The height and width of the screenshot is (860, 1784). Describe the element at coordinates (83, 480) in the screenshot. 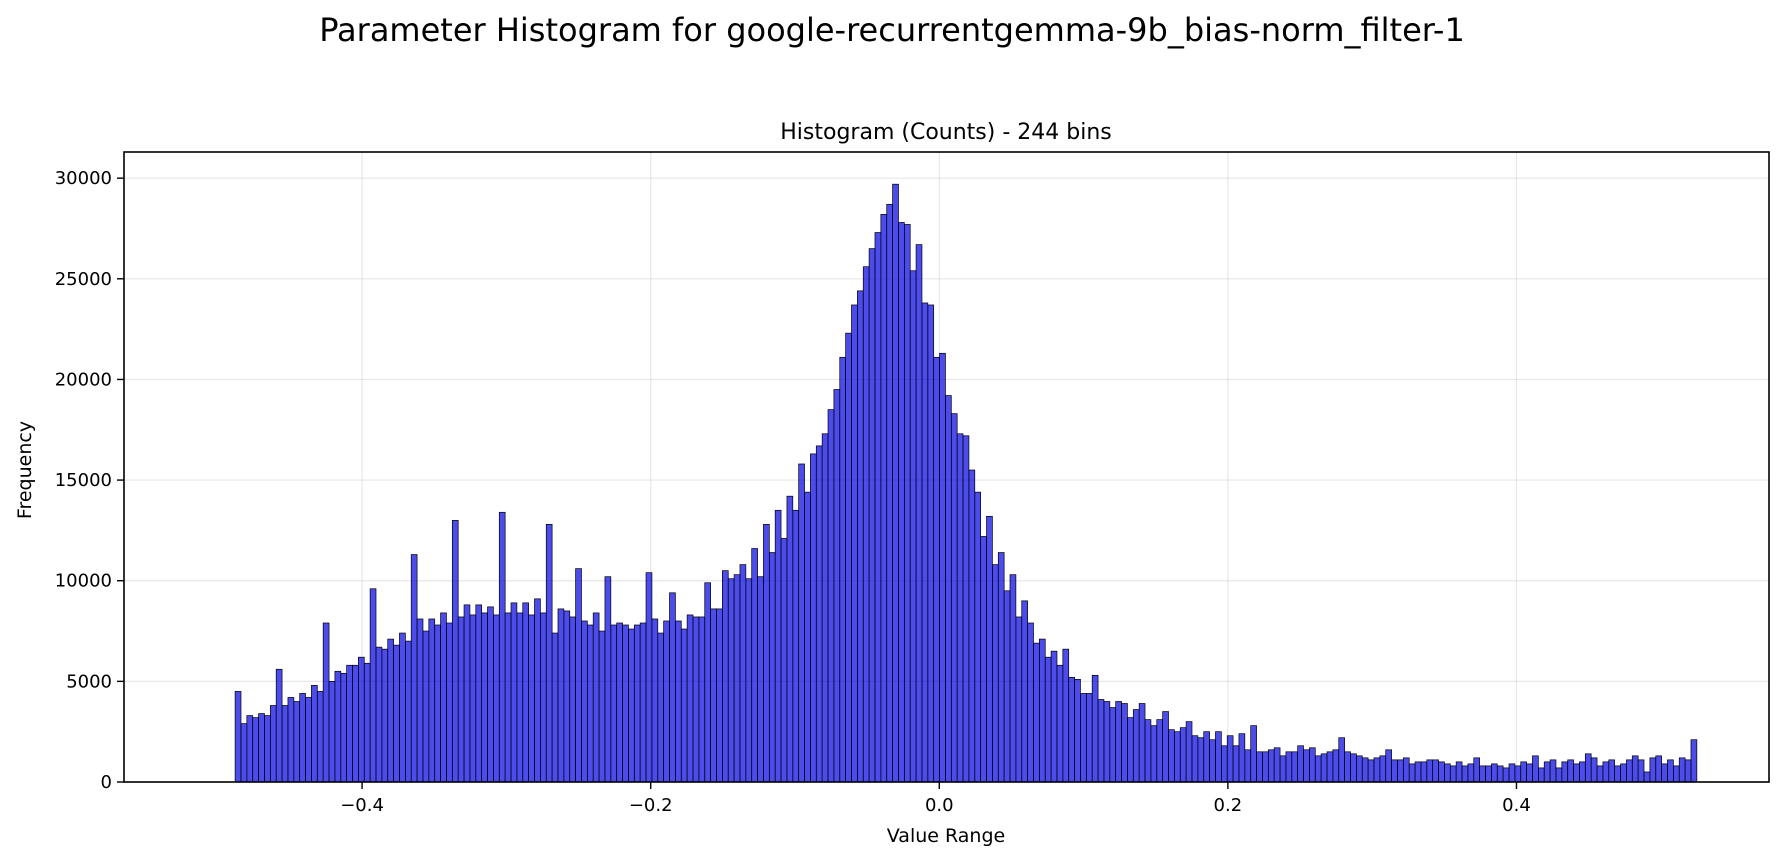

I see `y-tick-label: 15000` at that location.